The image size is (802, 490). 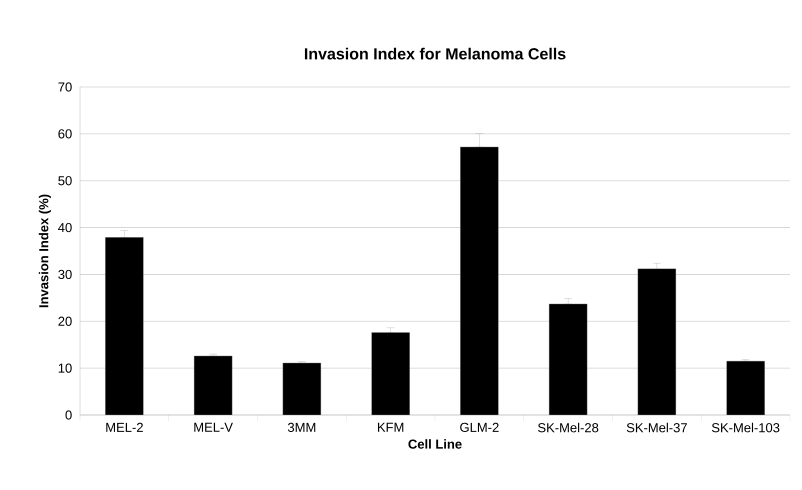 What do you see at coordinates (65, 275) in the screenshot?
I see `y-tick-label: 30` at bounding box center [65, 275].